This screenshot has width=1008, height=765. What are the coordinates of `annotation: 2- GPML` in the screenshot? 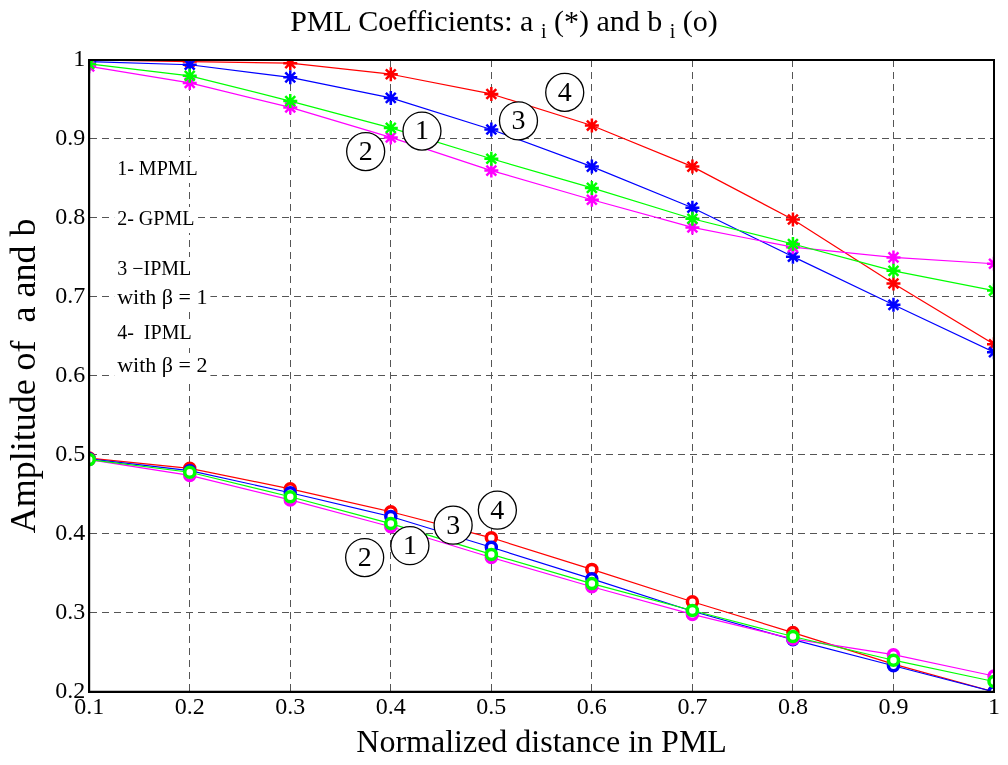 It's located at (156, 218).